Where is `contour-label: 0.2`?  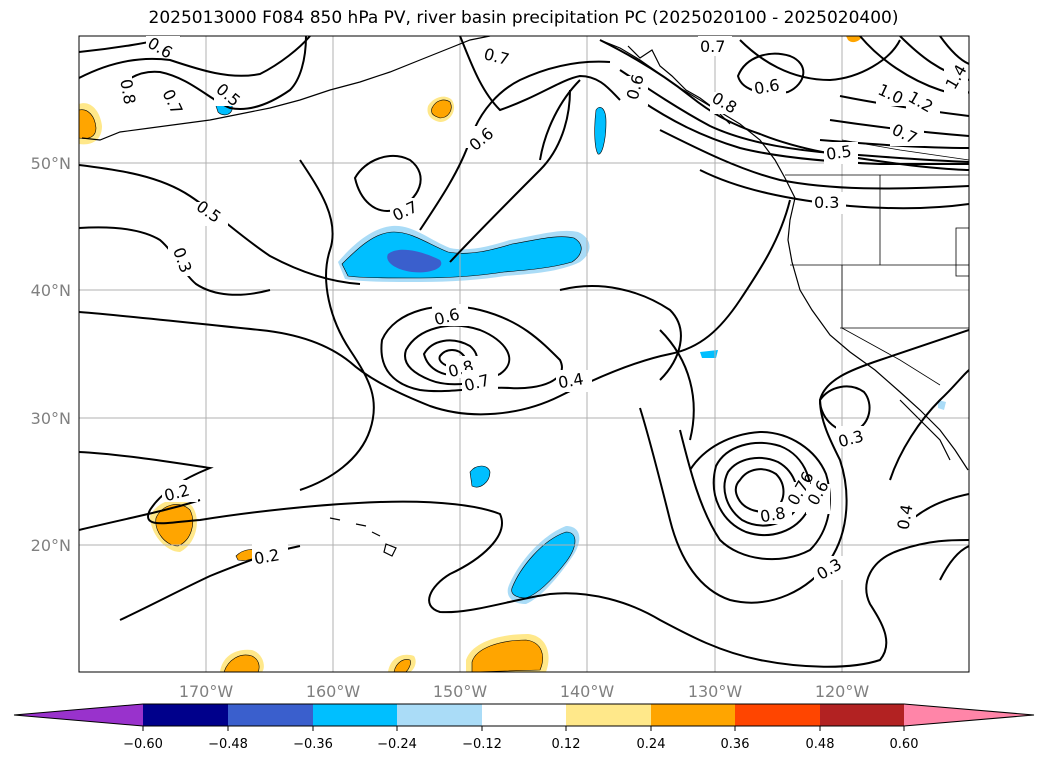
contour-label: 0.2 is located at coordinates (267, 556).